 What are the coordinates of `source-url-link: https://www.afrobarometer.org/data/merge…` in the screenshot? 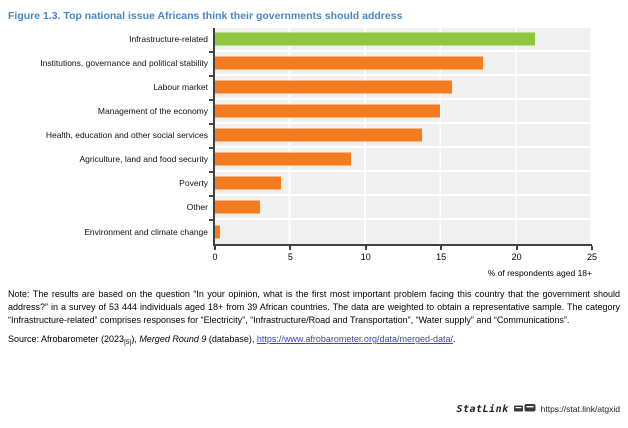 It's located at (354, 339).